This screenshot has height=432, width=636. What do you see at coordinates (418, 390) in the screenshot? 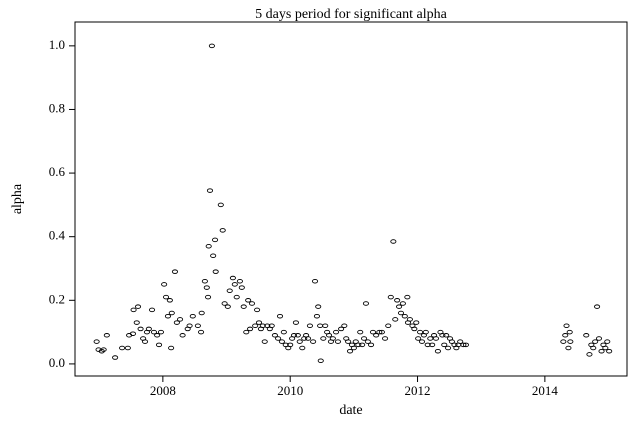
I see `x-tick-label: 2012` at bounding box center [418, 390].